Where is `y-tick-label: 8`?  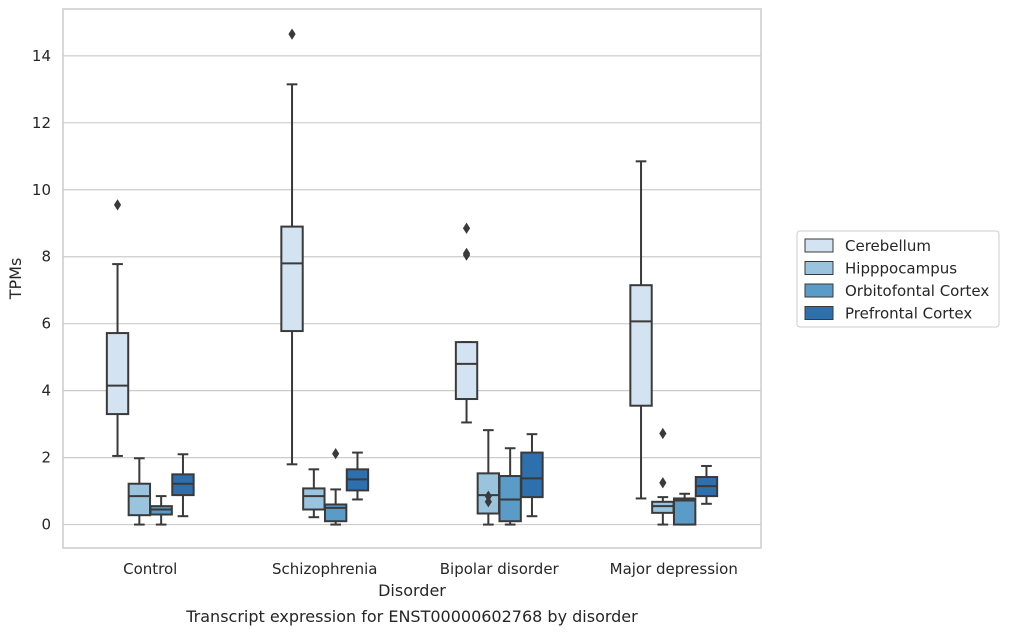
y-tick-label: 8 is located at coordinates (46, 257).